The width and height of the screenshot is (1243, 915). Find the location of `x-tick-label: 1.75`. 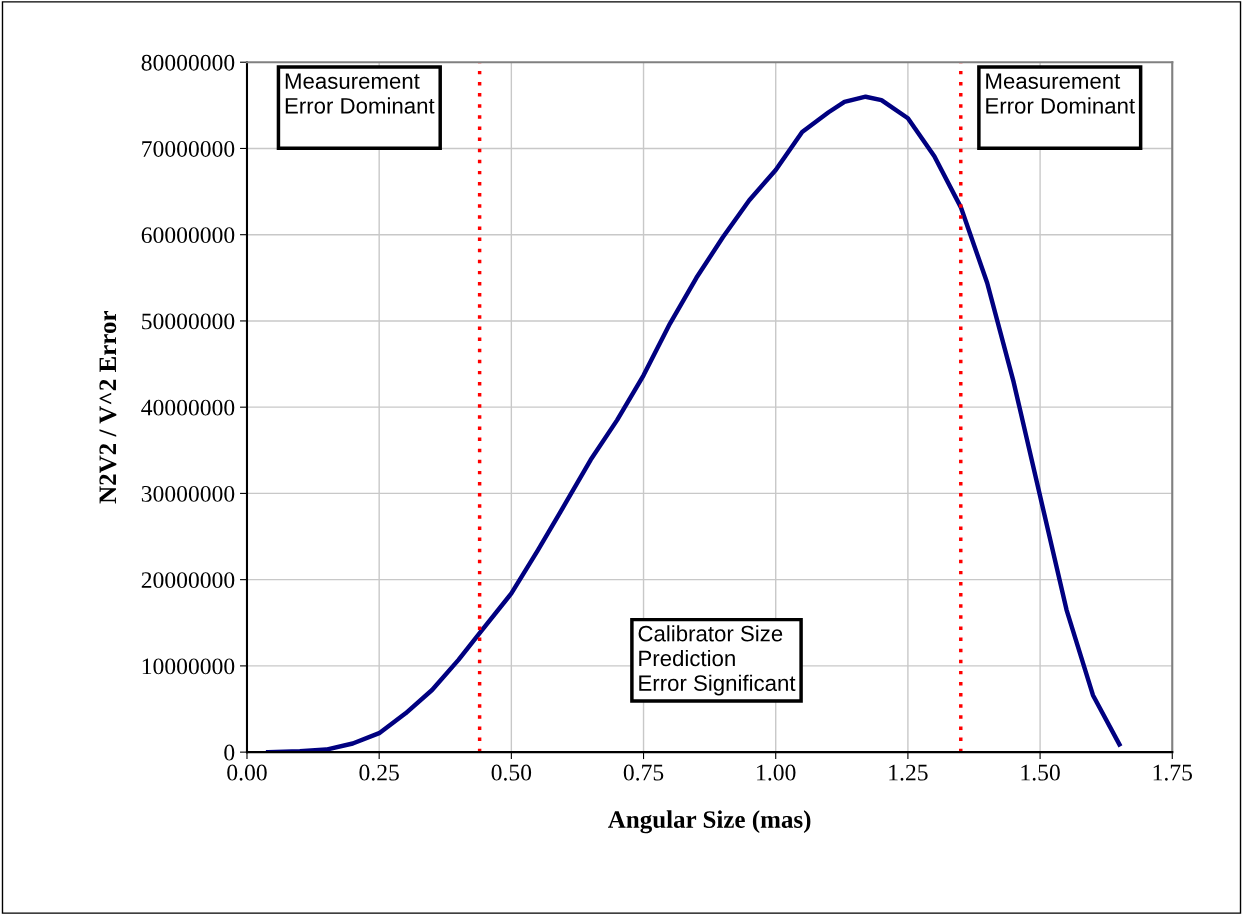

x-tick-label: 1.75 is located at coordinates (1173, 772).